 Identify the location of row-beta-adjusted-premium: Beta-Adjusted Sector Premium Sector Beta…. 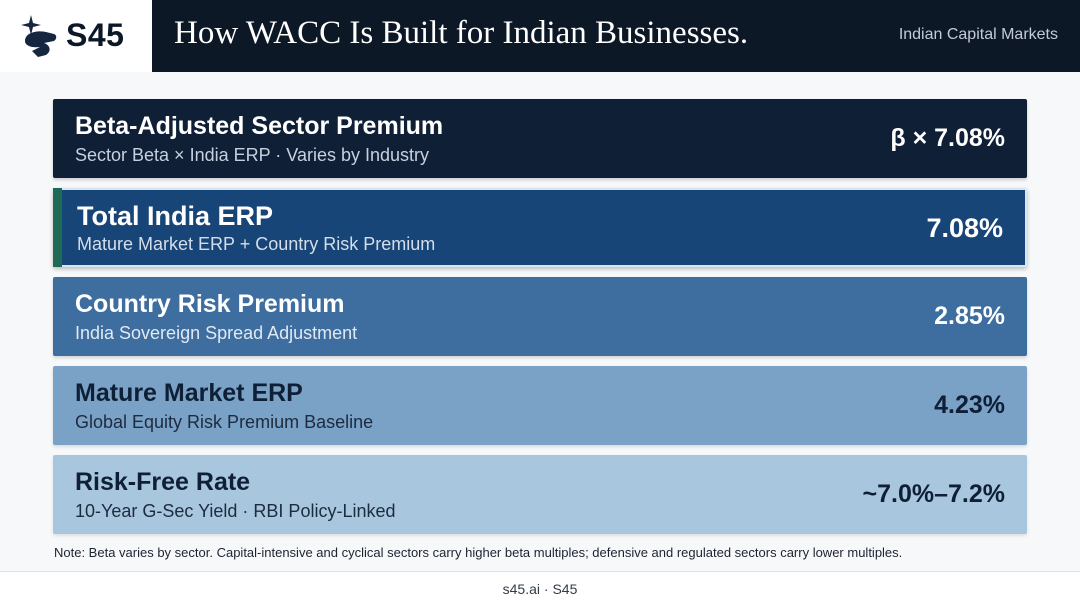
(540, 138).